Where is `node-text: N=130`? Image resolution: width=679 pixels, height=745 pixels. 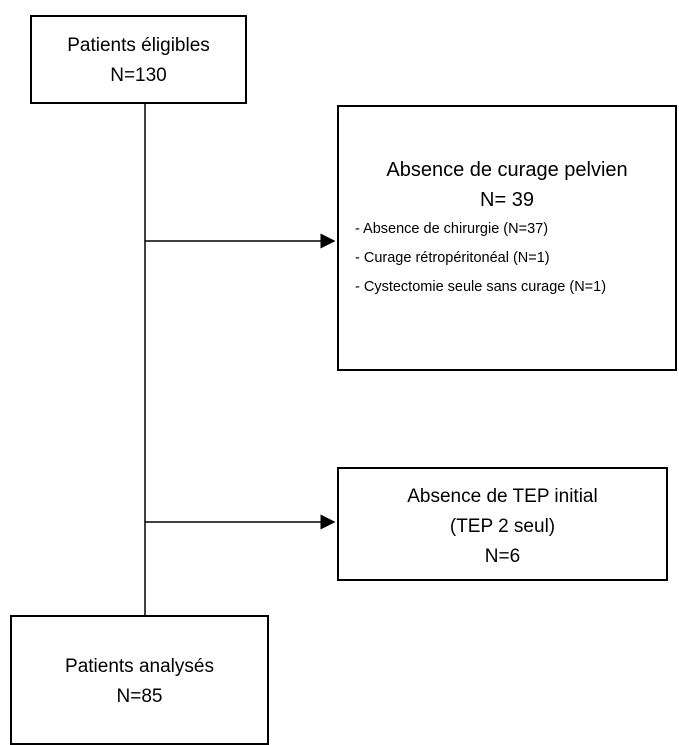 node-text: N=130 is located at coordinates (138, 75).